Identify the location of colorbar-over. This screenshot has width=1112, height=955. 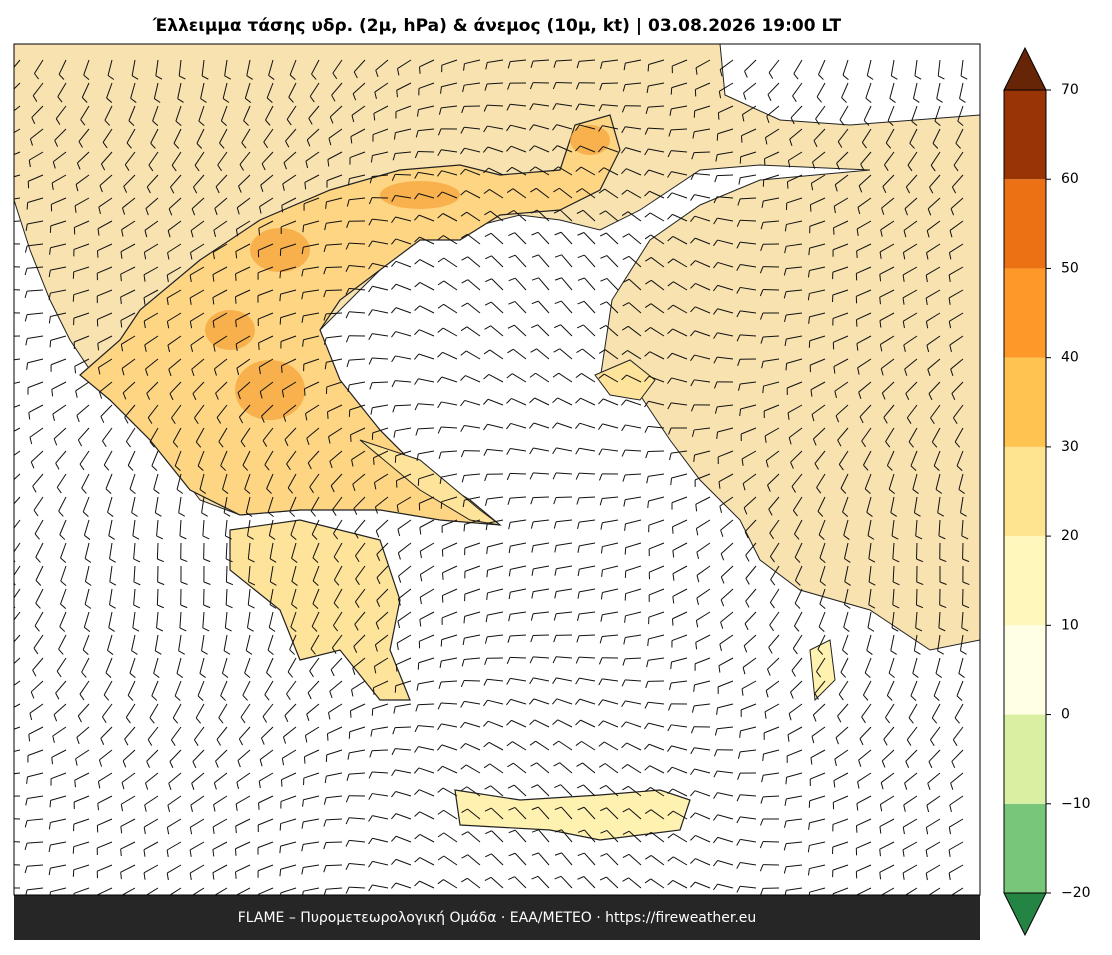
(1025, 68).